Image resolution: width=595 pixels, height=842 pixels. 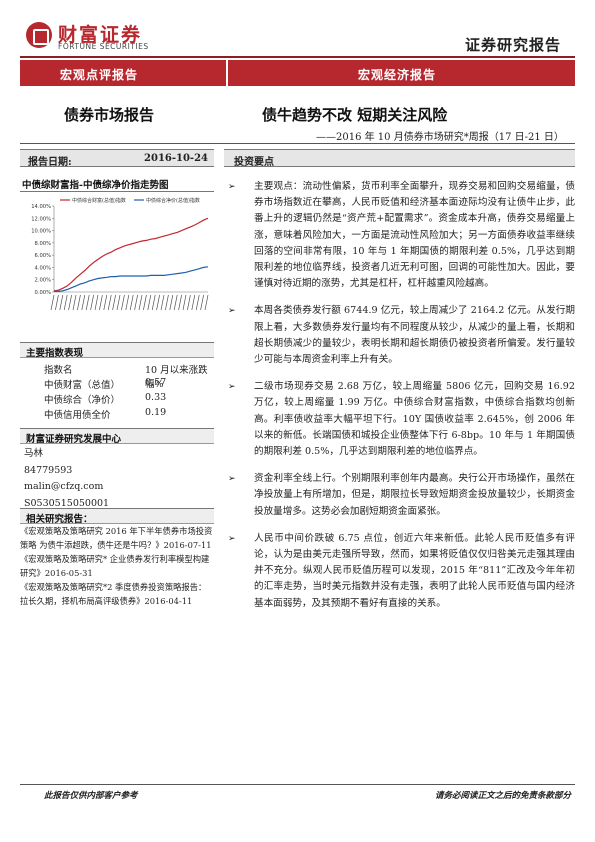 I want to click on related-reports-title: 相关研究报告：, so click(x=117, y=516).